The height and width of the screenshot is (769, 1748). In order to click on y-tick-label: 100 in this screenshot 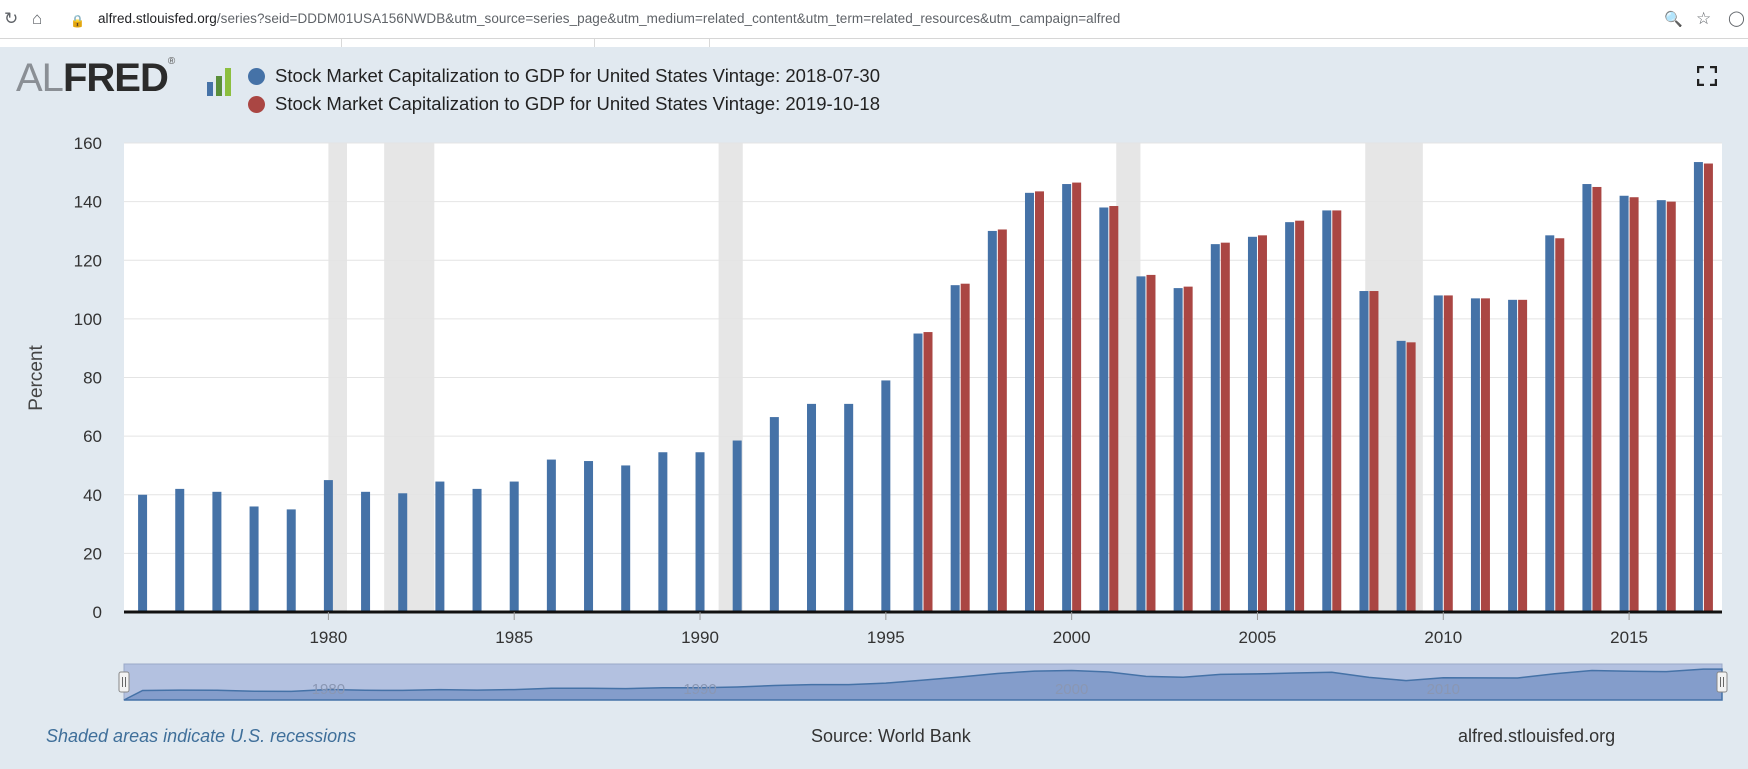, I will do `click(88, 319)`.